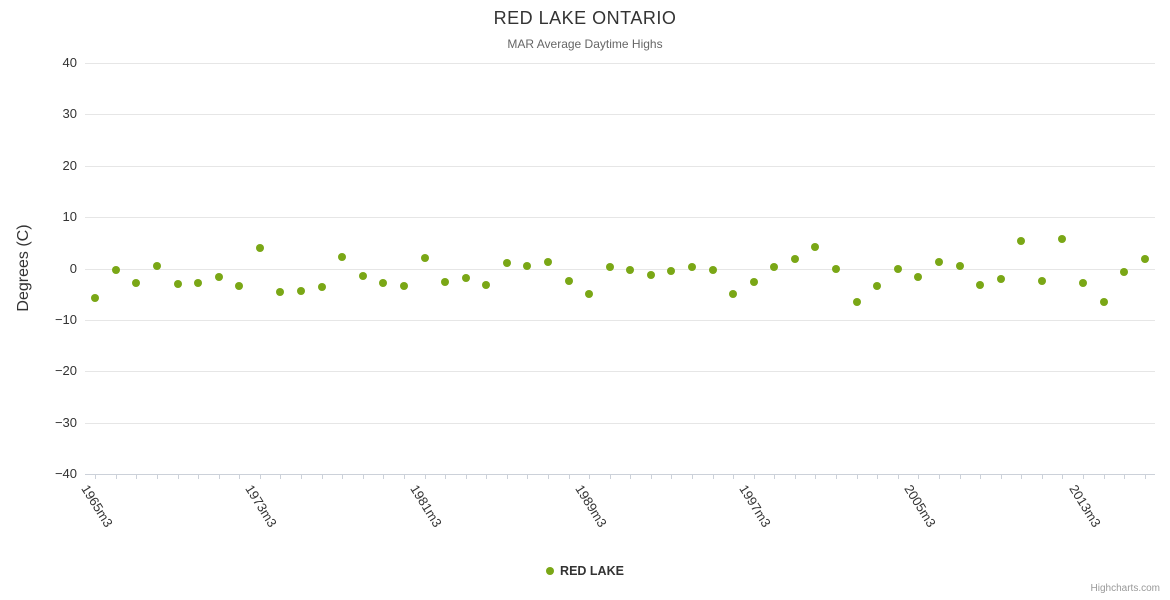  Describe the element at coordinates (1125, 588) in the screenshot. I see `highcharts-credits: Highcharts.com` at that location.